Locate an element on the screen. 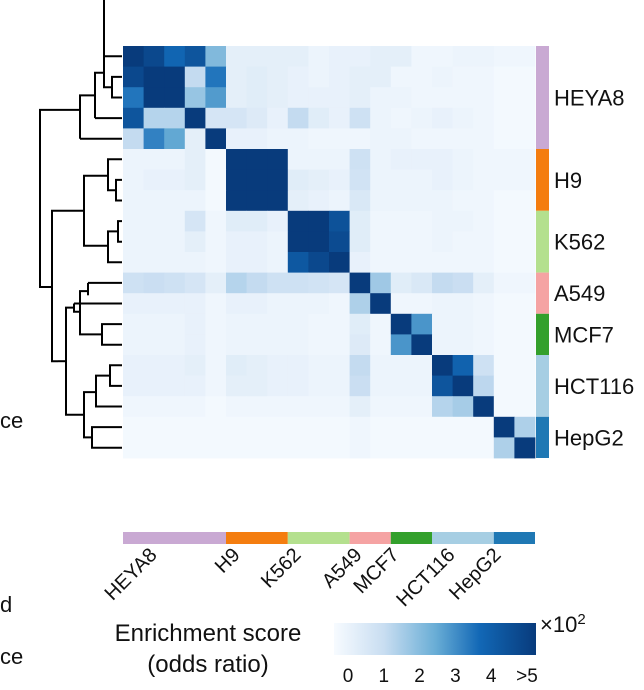 This screenshot has height=690, width=644. column-annotation-k562 is located at coordinates (318, 538).